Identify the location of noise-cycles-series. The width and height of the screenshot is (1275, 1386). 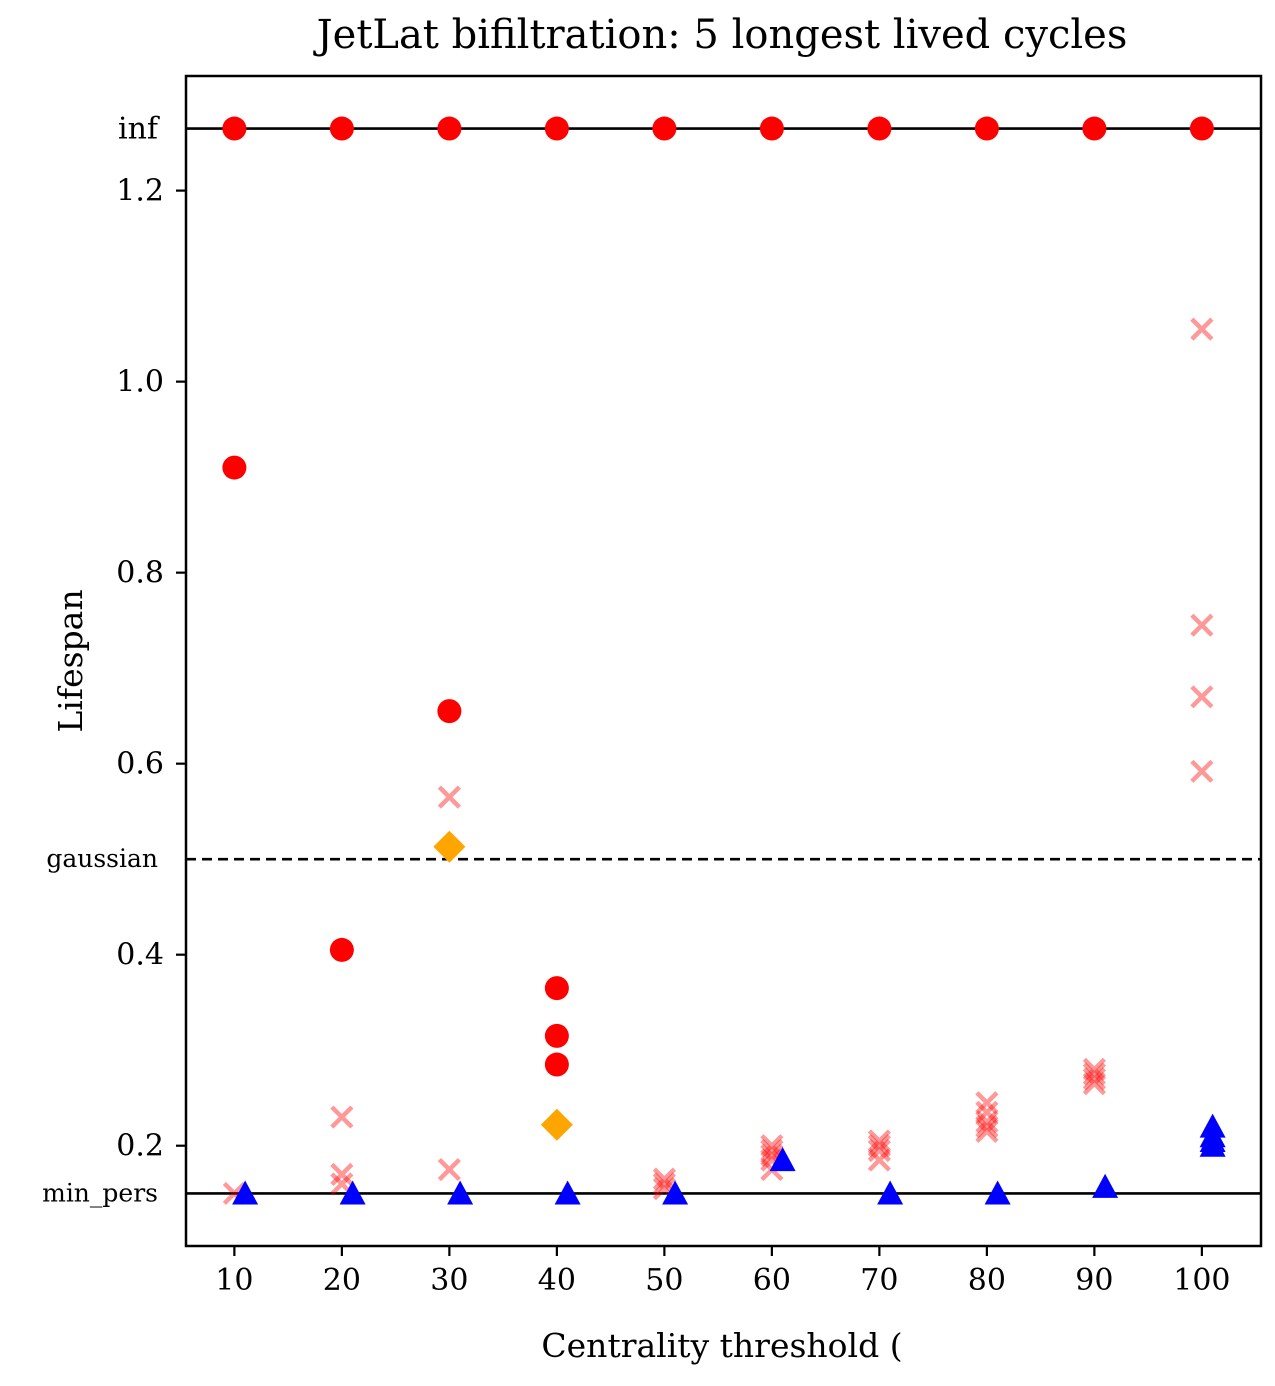
(729, 1159).